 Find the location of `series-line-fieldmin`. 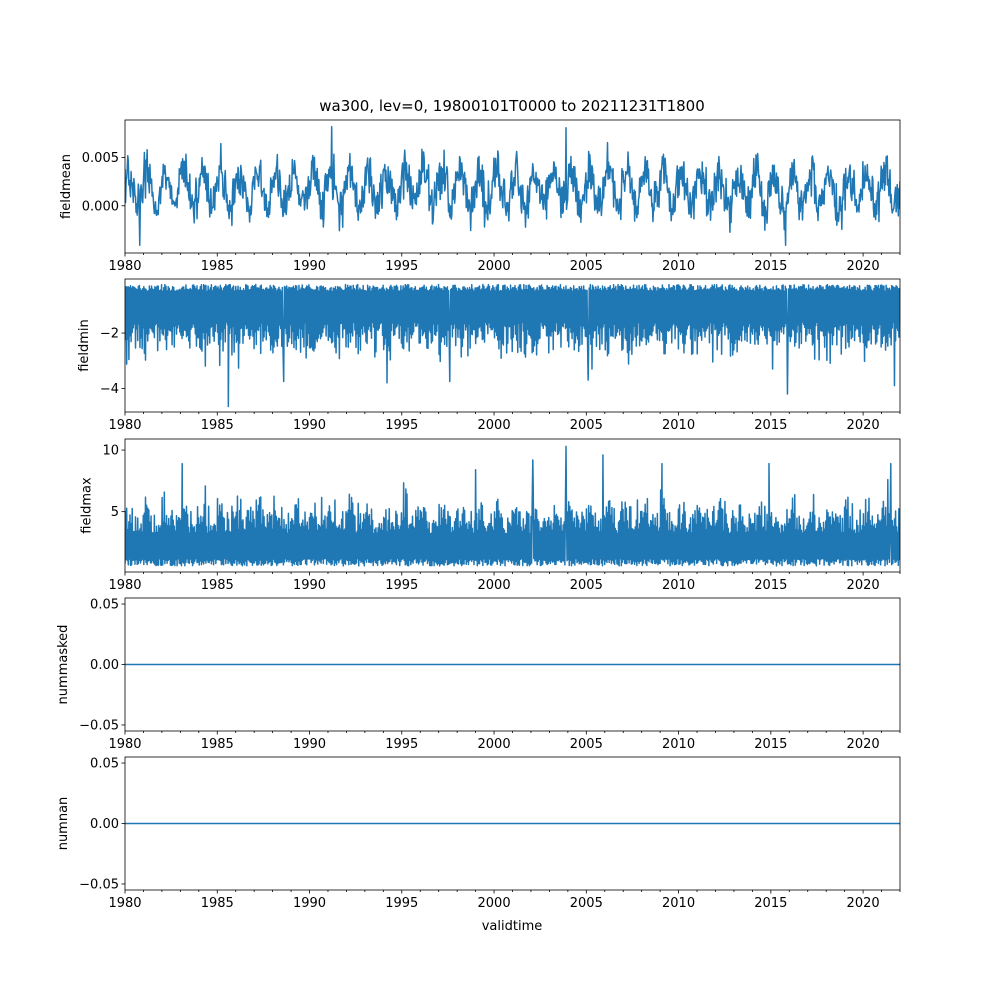

series-line-fieldmin is located at coordinates (512, 345).